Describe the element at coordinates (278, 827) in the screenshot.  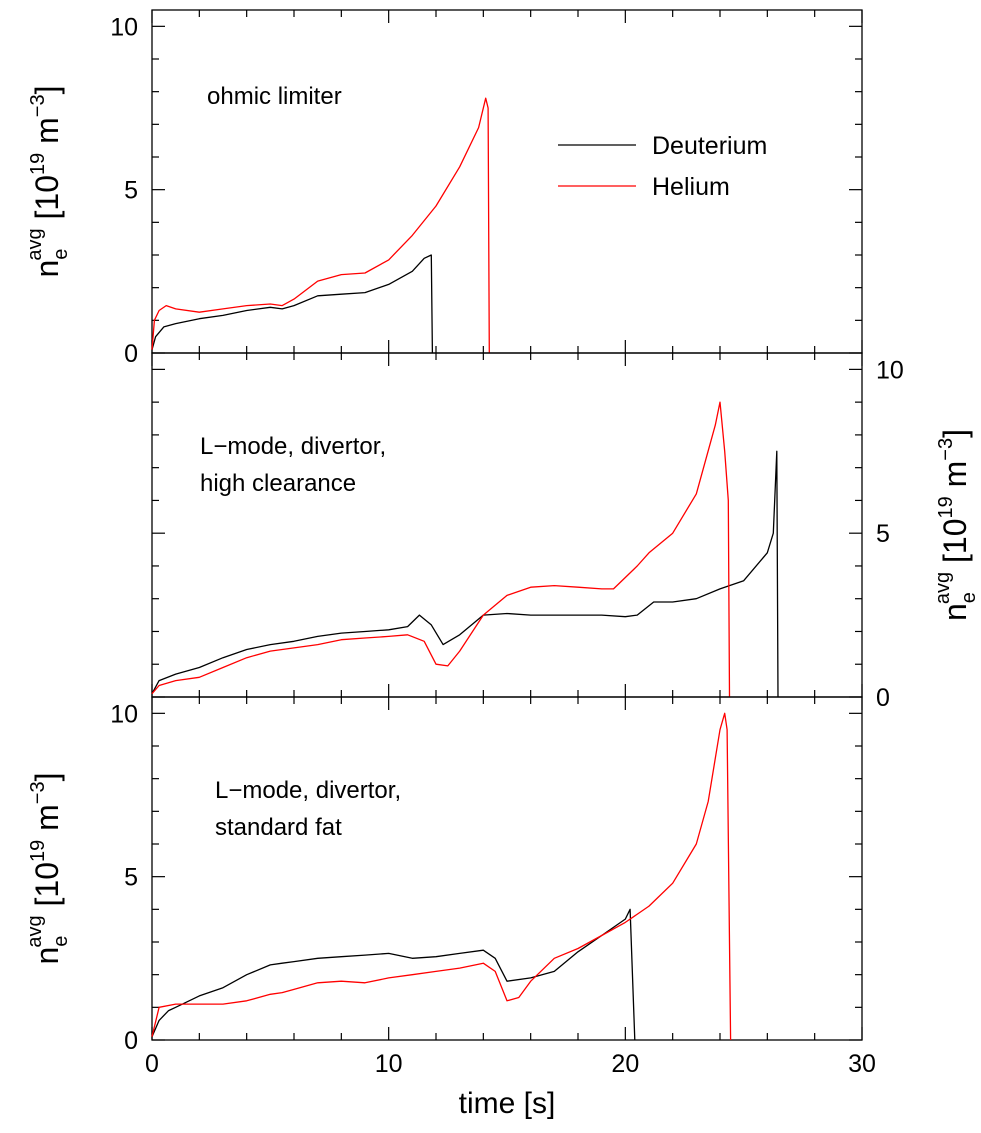
I see `panel-annotation: standard fat` at that location.